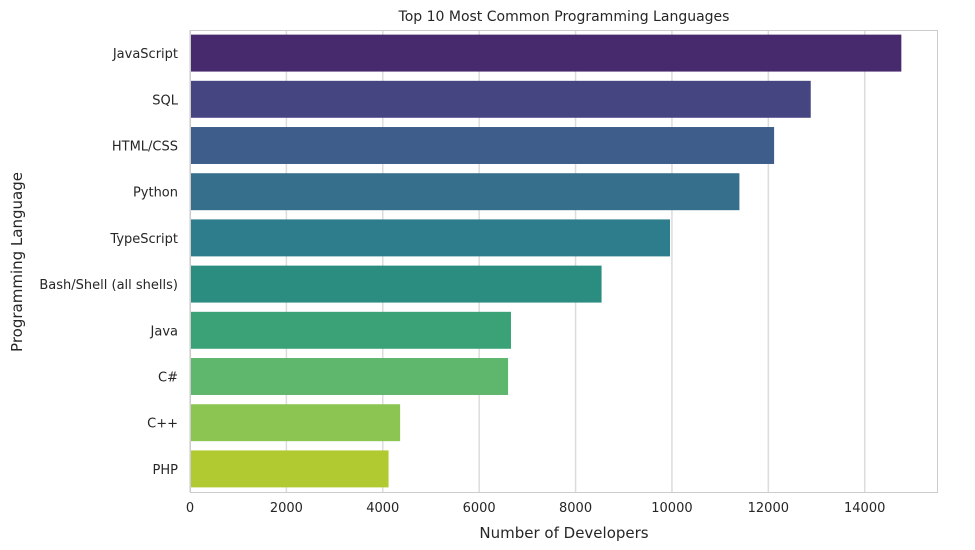 The width and height of the screenshot is (975, 550). Describe the element at coordinates (162, 424) in the screenshot. I see `y-tick-label: C++` at that location.